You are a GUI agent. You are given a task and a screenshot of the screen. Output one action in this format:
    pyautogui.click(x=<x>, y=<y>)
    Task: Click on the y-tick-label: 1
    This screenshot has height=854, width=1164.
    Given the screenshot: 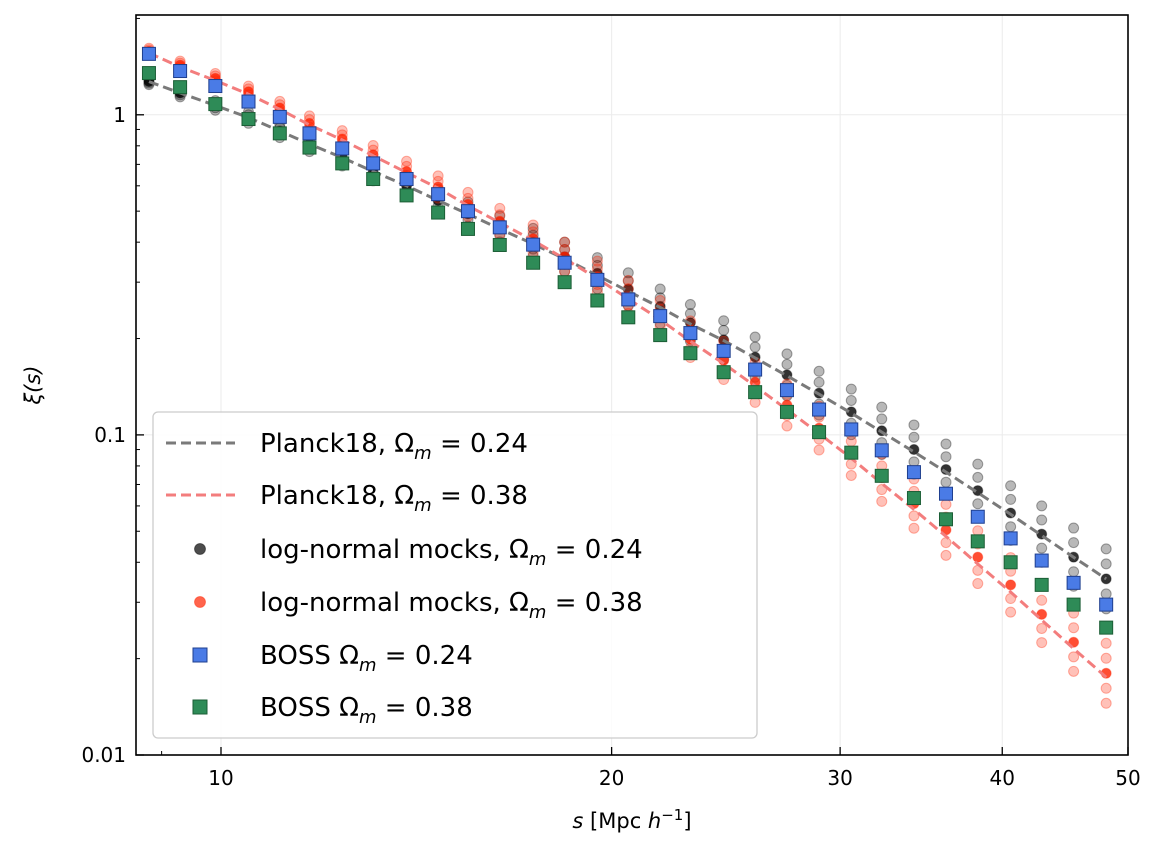 What is the action you would take?
    pyautogui.click(x=119, y=115)
    